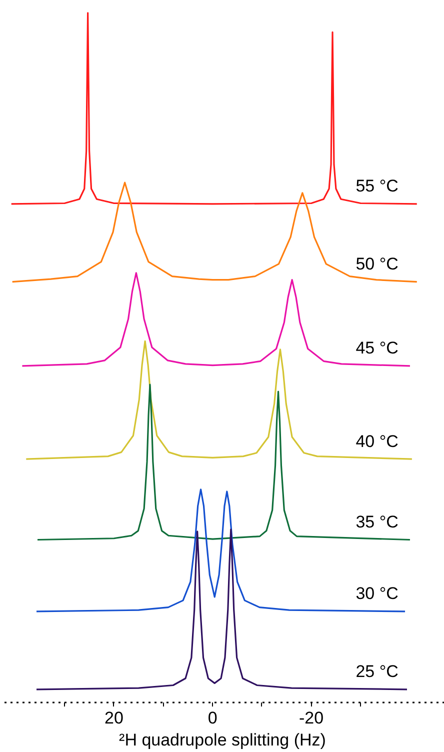 This screenshot has width=444, height=752. I want to click on x-tick-label: 0, so click(213, 718).